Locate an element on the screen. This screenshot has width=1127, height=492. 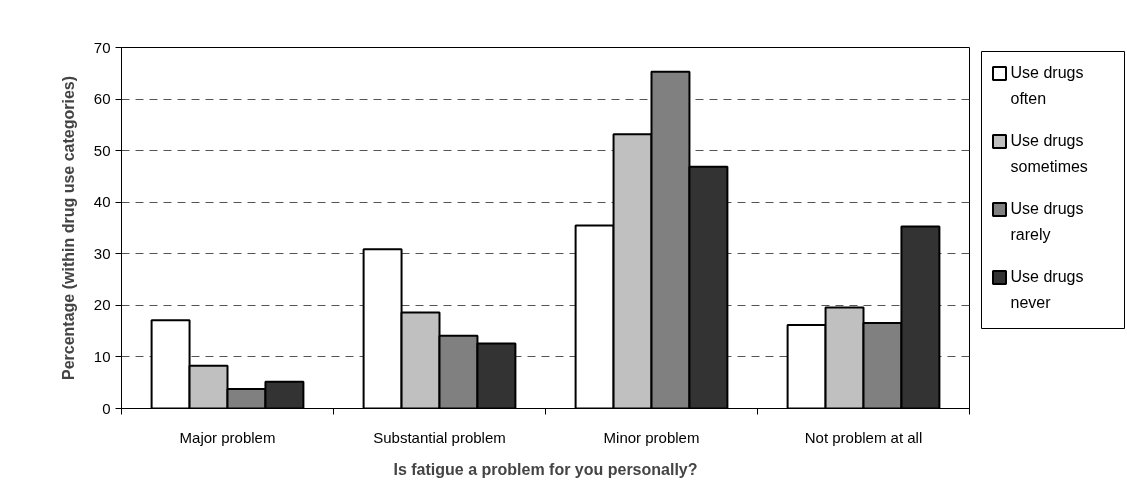
y-tick-label: 20 is located at coordinates (102, 305).